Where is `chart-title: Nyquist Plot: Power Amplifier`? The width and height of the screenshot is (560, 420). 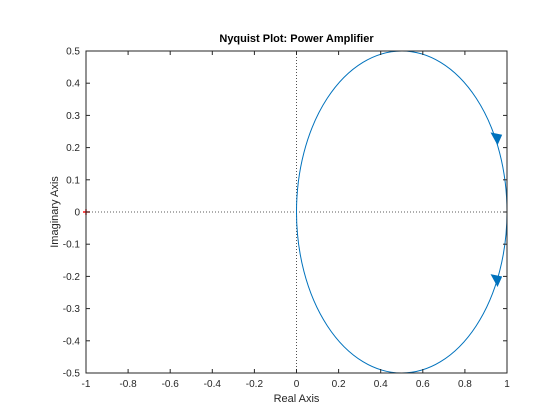
chart-title: Nyquist Plot: Power Amplifier is located at coordinates (296, 39).